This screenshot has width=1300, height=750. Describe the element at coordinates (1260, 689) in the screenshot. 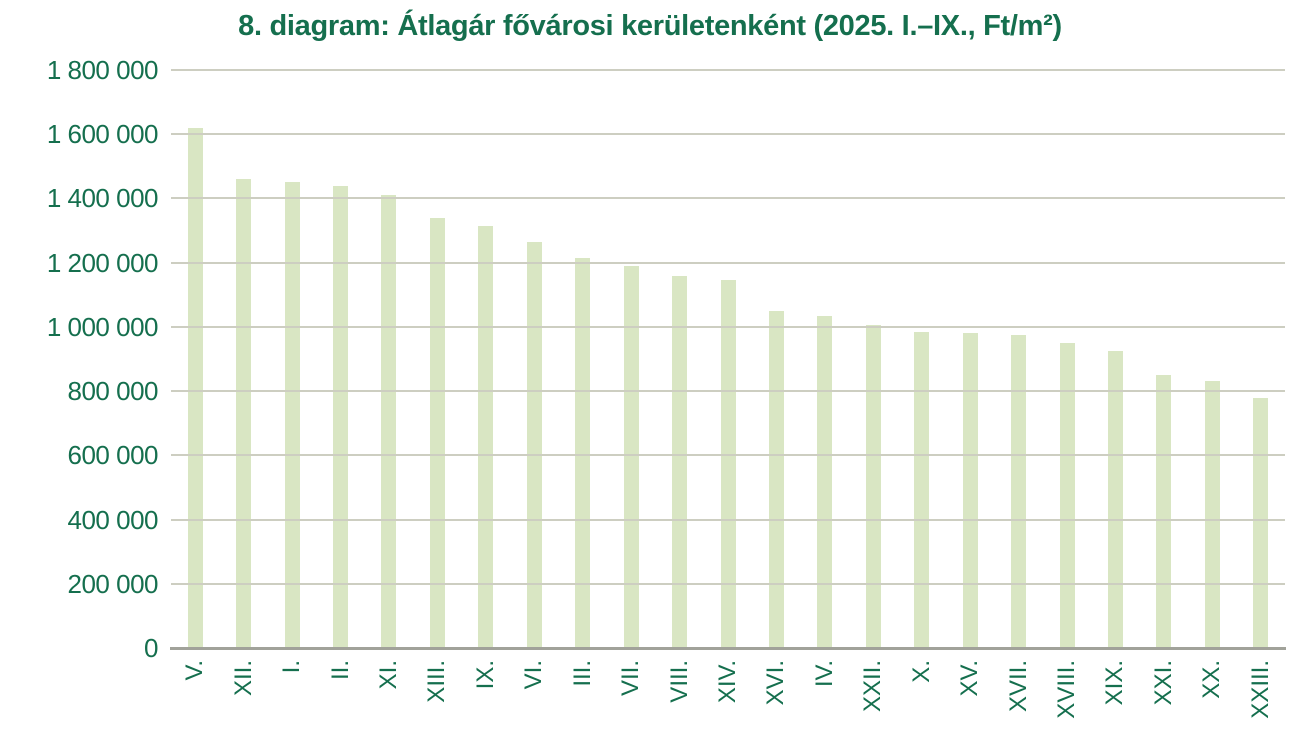

I see `x-axis-tick-label: XXIII.` at that location.